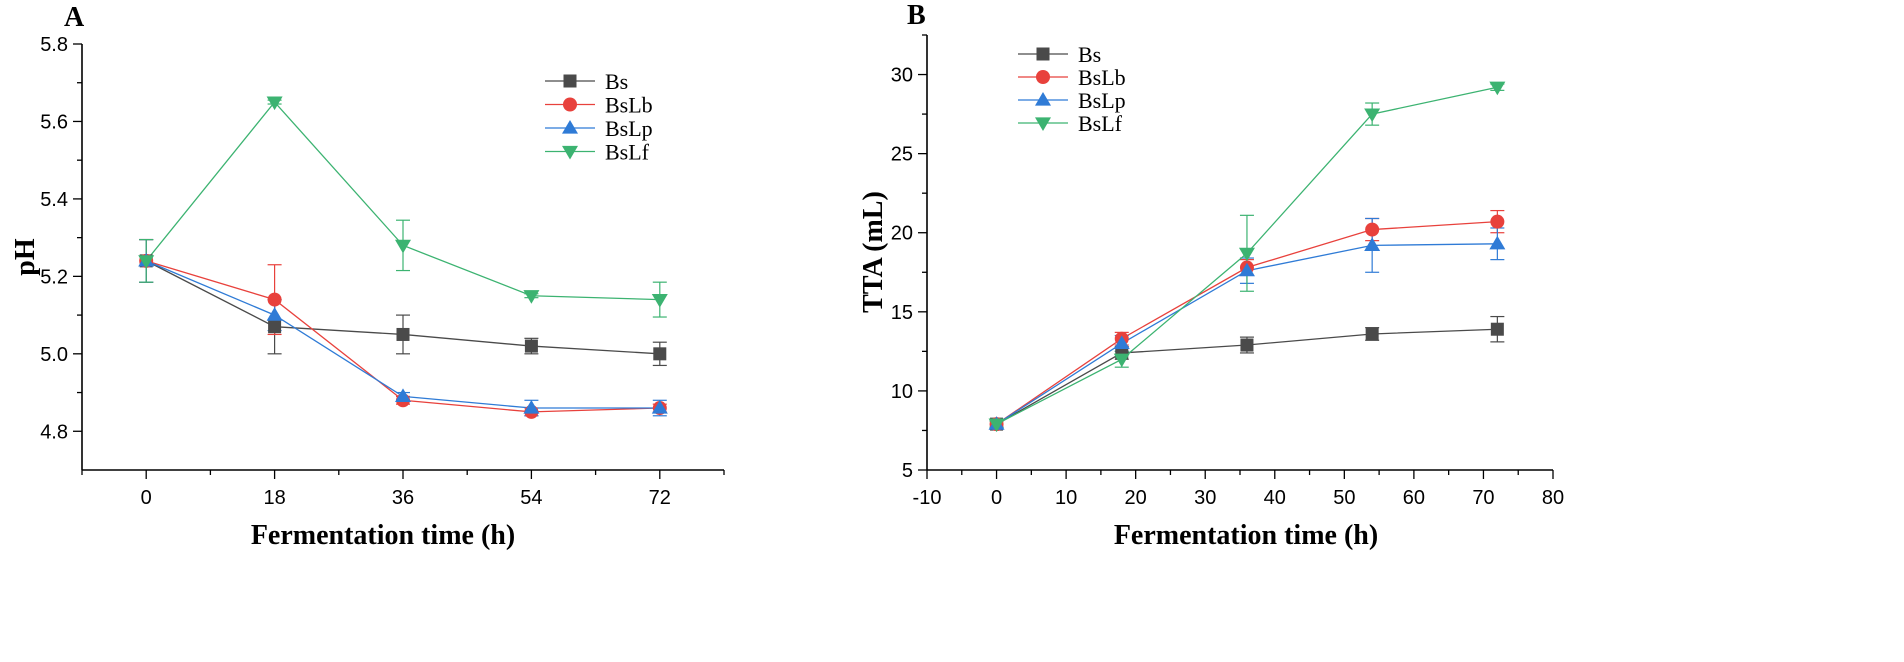 The width and height of the screenshot is (1904, 662). Describe the element at coordinates (1136, 498) in the screenshot. I see `x-tick-label: 20` at that location.